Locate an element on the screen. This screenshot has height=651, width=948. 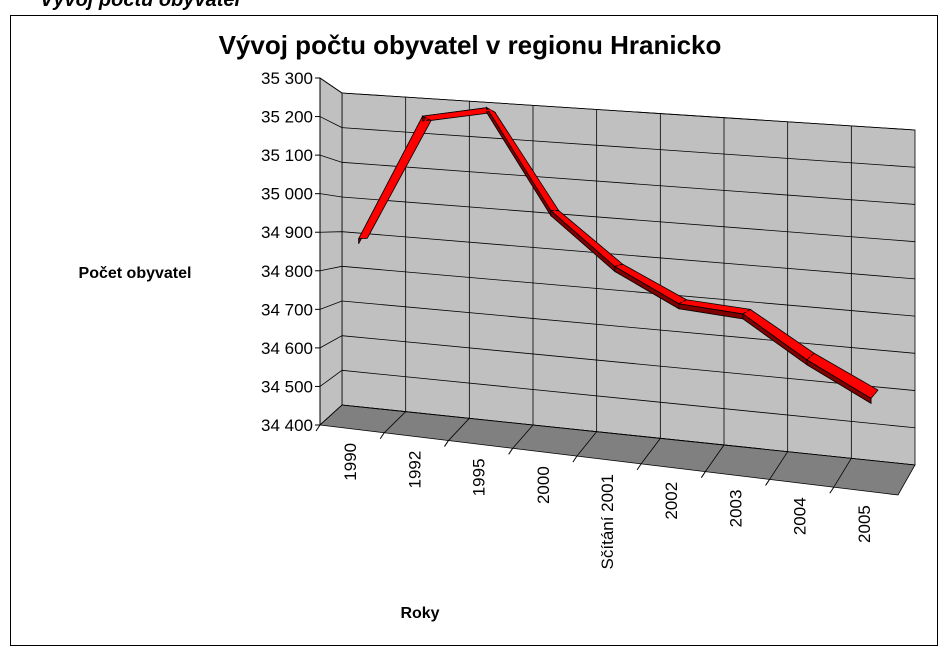
x-tick-label: 2004 is located at coordinates (800, 516).